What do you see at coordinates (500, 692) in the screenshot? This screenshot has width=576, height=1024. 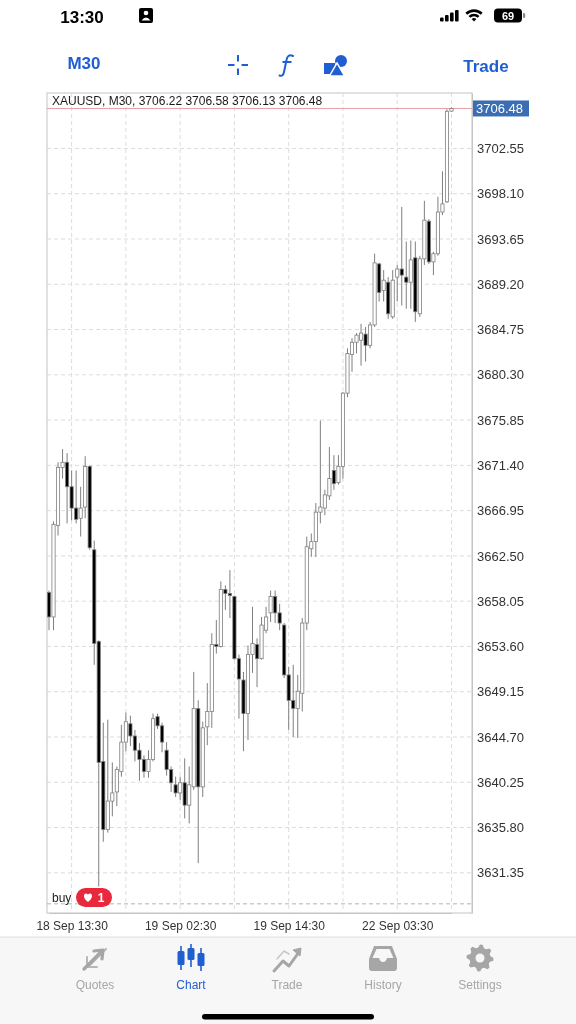 I see `y-tick-label: 3649.15` at bounding box center [500, 692].